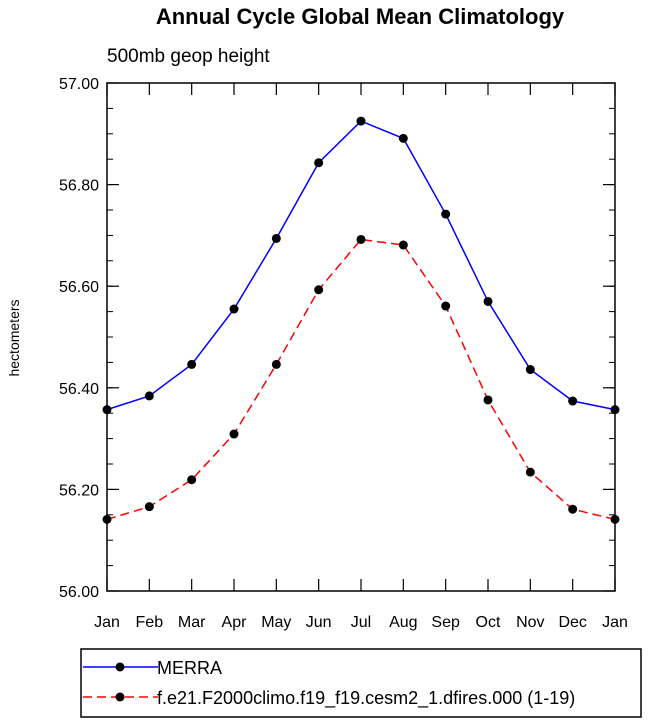 The width and height of the screenshot is (648, 722). Describe the element at coordinates (319, 622) in the screenshot. I see `x-tick-label: Jun` at that location.